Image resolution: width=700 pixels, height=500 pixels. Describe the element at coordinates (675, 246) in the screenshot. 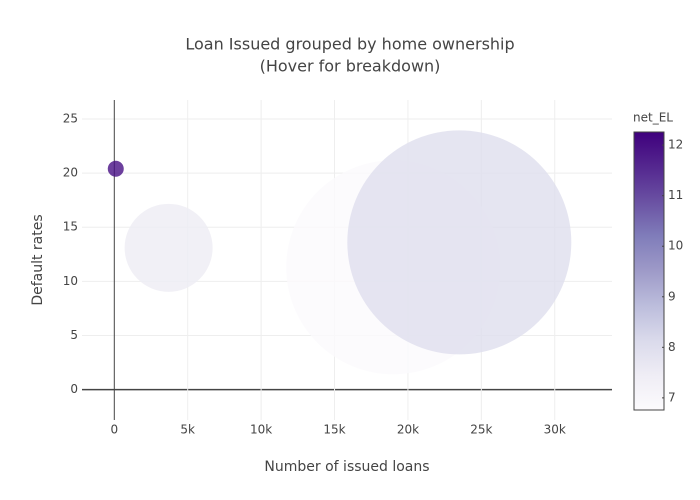

I see `colorbar-tick-label: 10` at that location.